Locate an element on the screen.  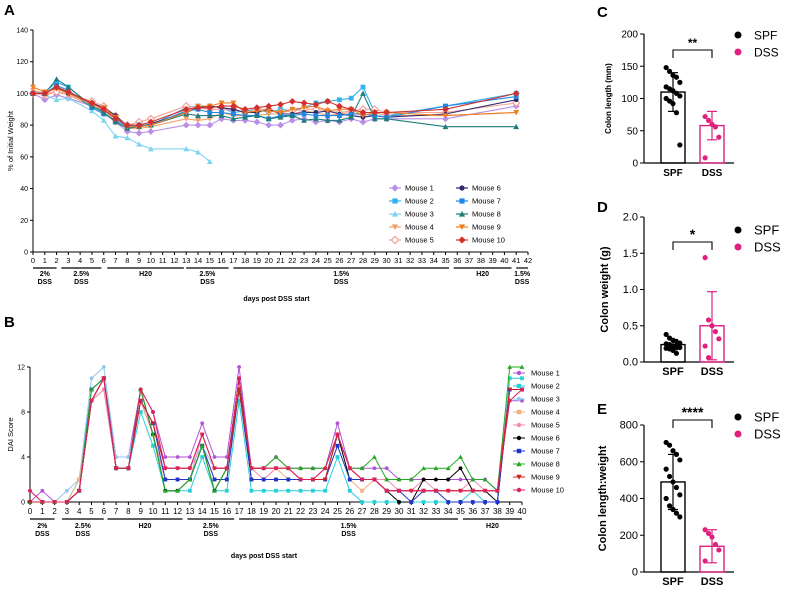
phase-label: 2% is located at coordinates (42, 526).